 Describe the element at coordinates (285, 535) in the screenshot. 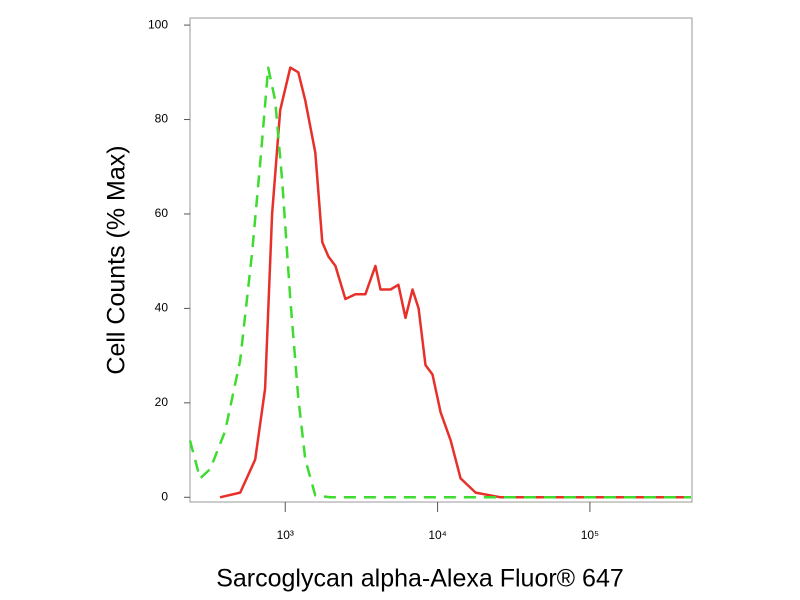

I see `x-tick-label: 10³` at that location.